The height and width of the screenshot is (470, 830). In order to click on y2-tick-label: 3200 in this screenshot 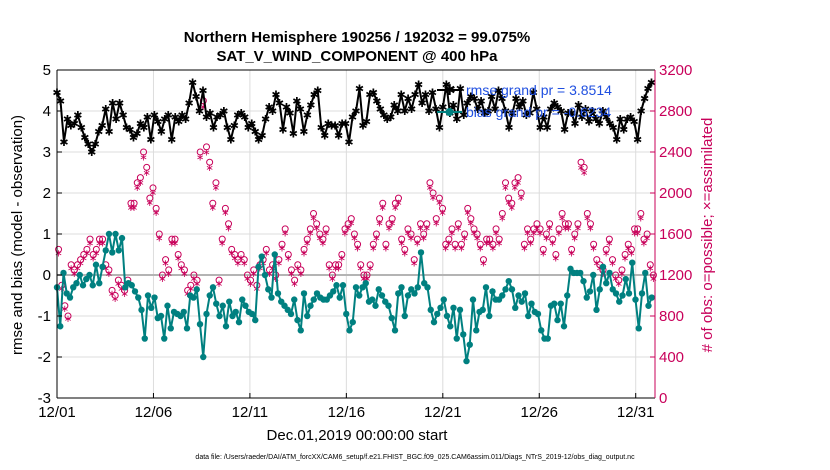, I will do `click(675, 70)`.